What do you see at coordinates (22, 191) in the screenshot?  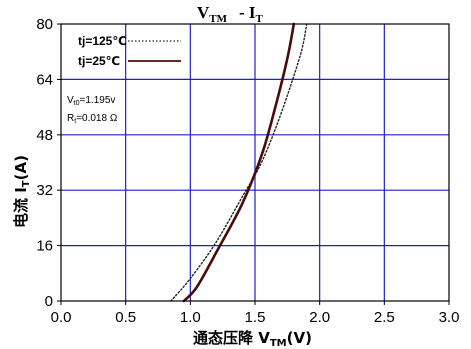 I see `y-axis-label: 电流 IT(A)` at bounding box center [22, 191].